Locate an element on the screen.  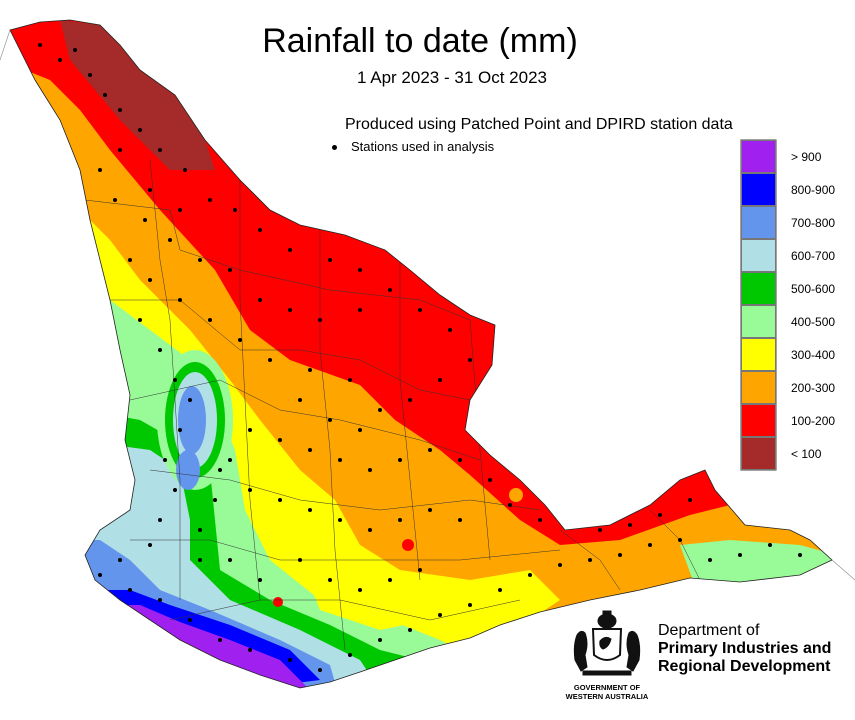
legend-label: > 900 is located at coordinates (806, 157).